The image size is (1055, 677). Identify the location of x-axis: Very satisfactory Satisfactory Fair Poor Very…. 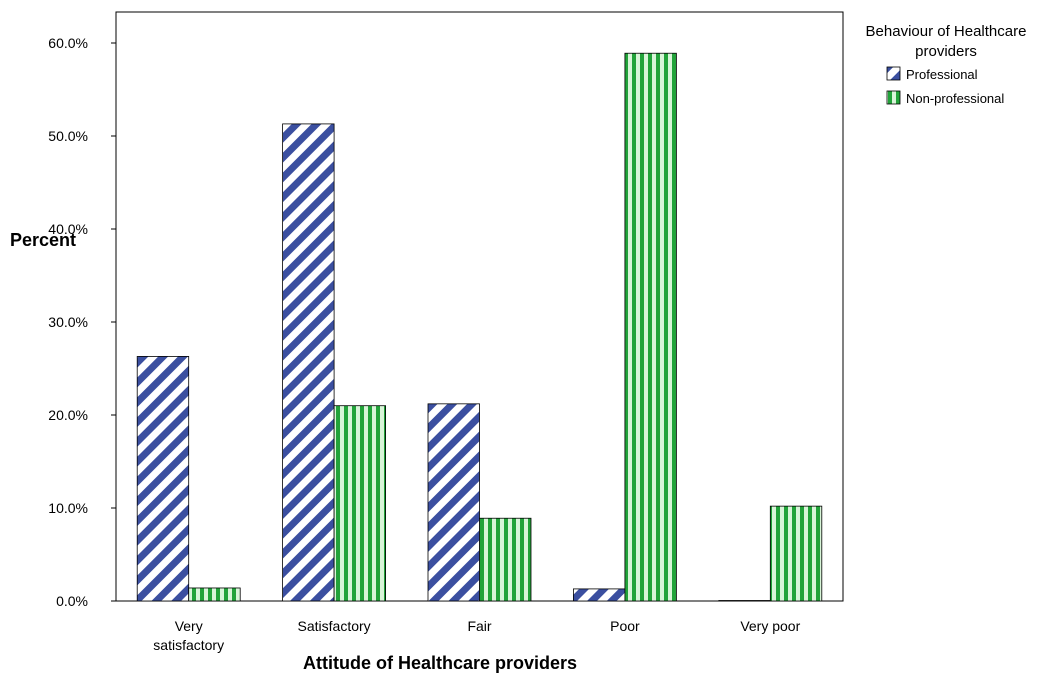
(476, 635).